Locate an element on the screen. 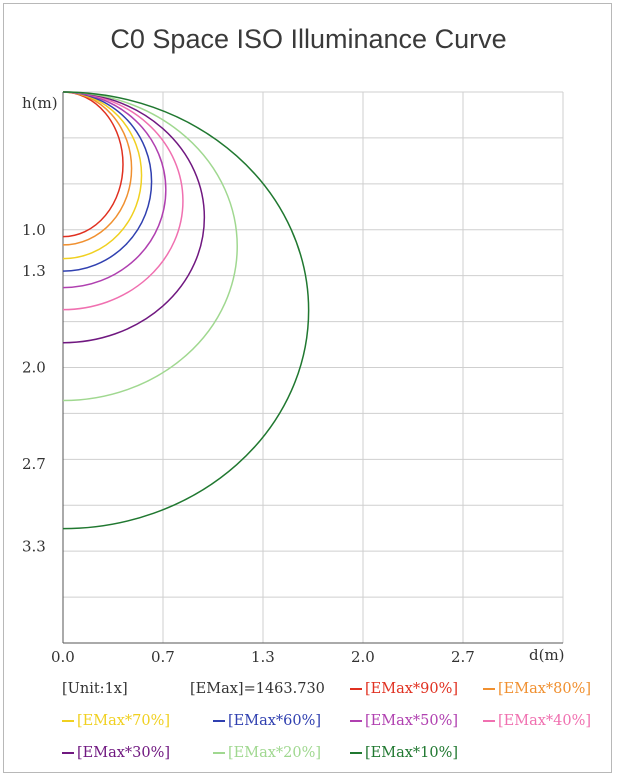 This screenshot has width=617, height=778. y-tick-label: 2.7 is located at coordinates (34, 464).